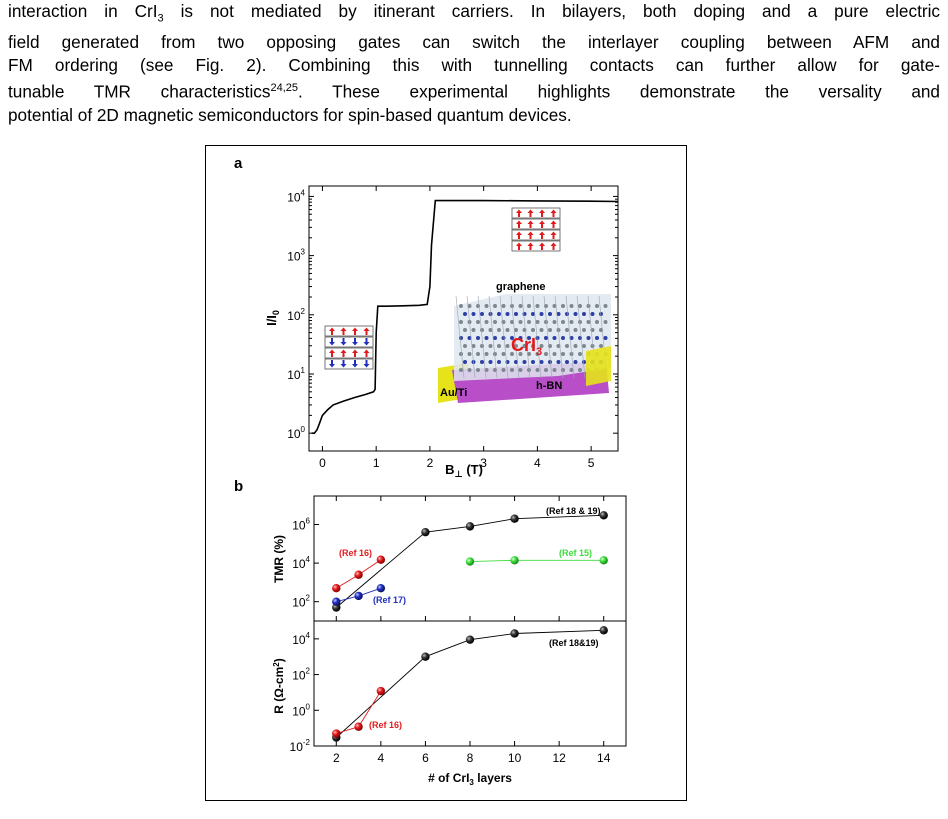 The width and height of the screenshot is (948, 819). I want to click on tmr-ref15-label: (Ref 15), so click(575, 553).